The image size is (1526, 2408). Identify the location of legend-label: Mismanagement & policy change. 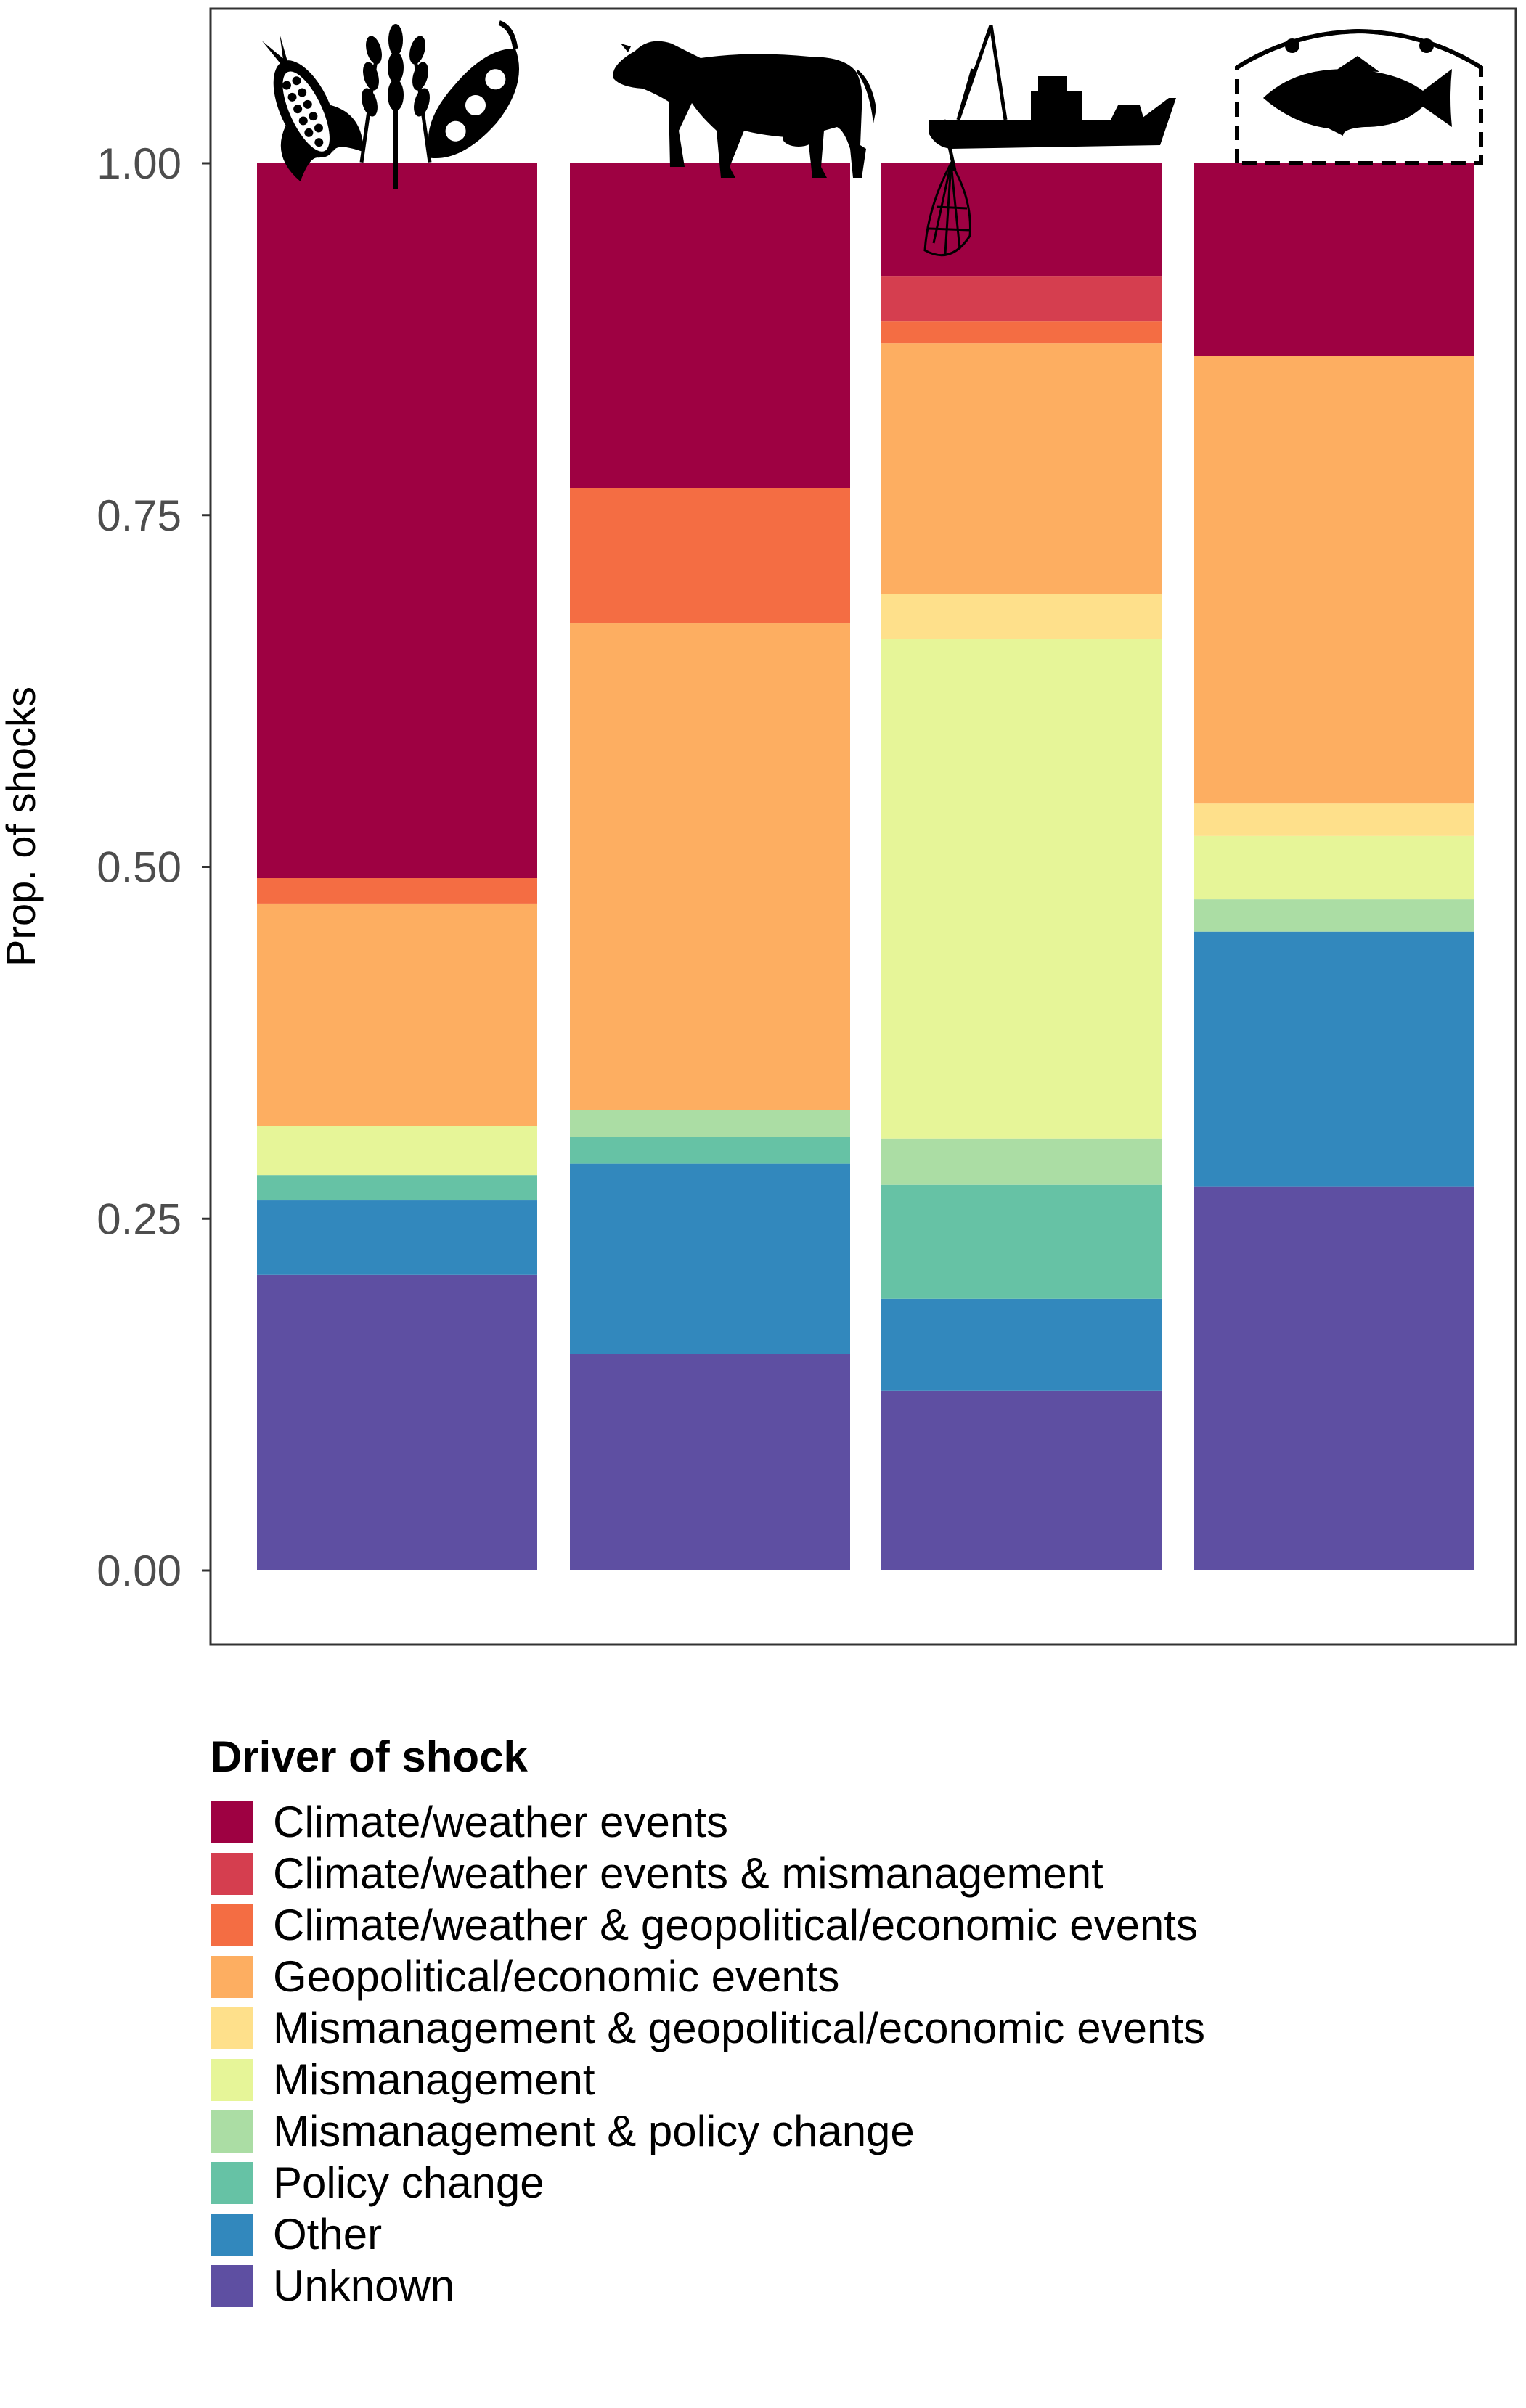
(594, 2131).